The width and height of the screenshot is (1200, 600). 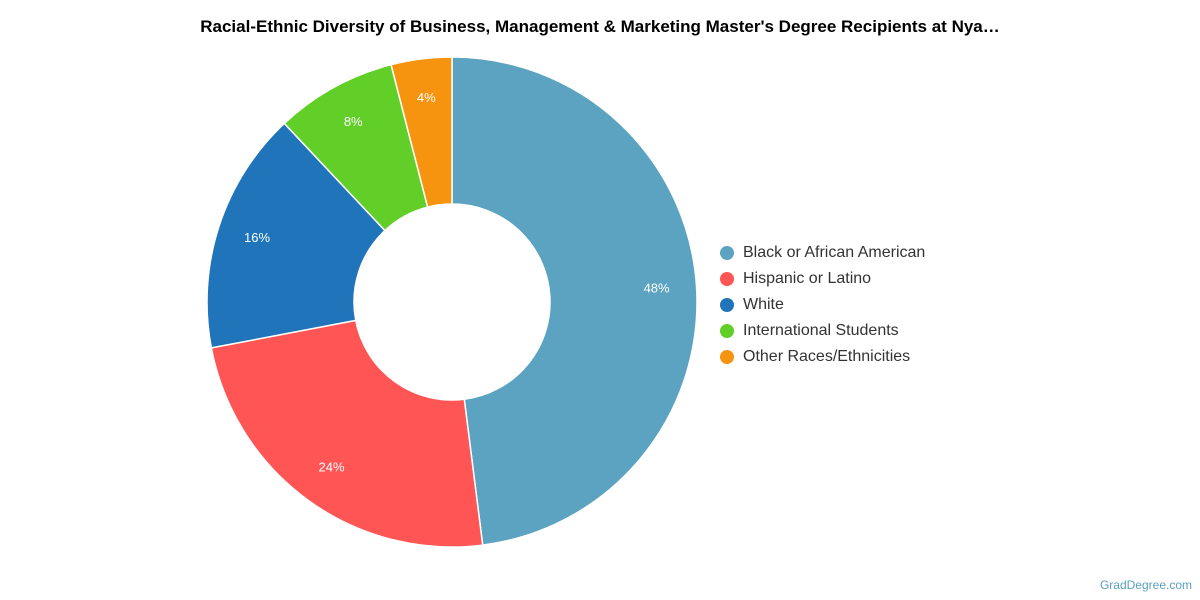 What do you see at coordinates (834, 252) in the screenshot?
I see `legend-label: Black or African American` at bounding box center [834, 252].